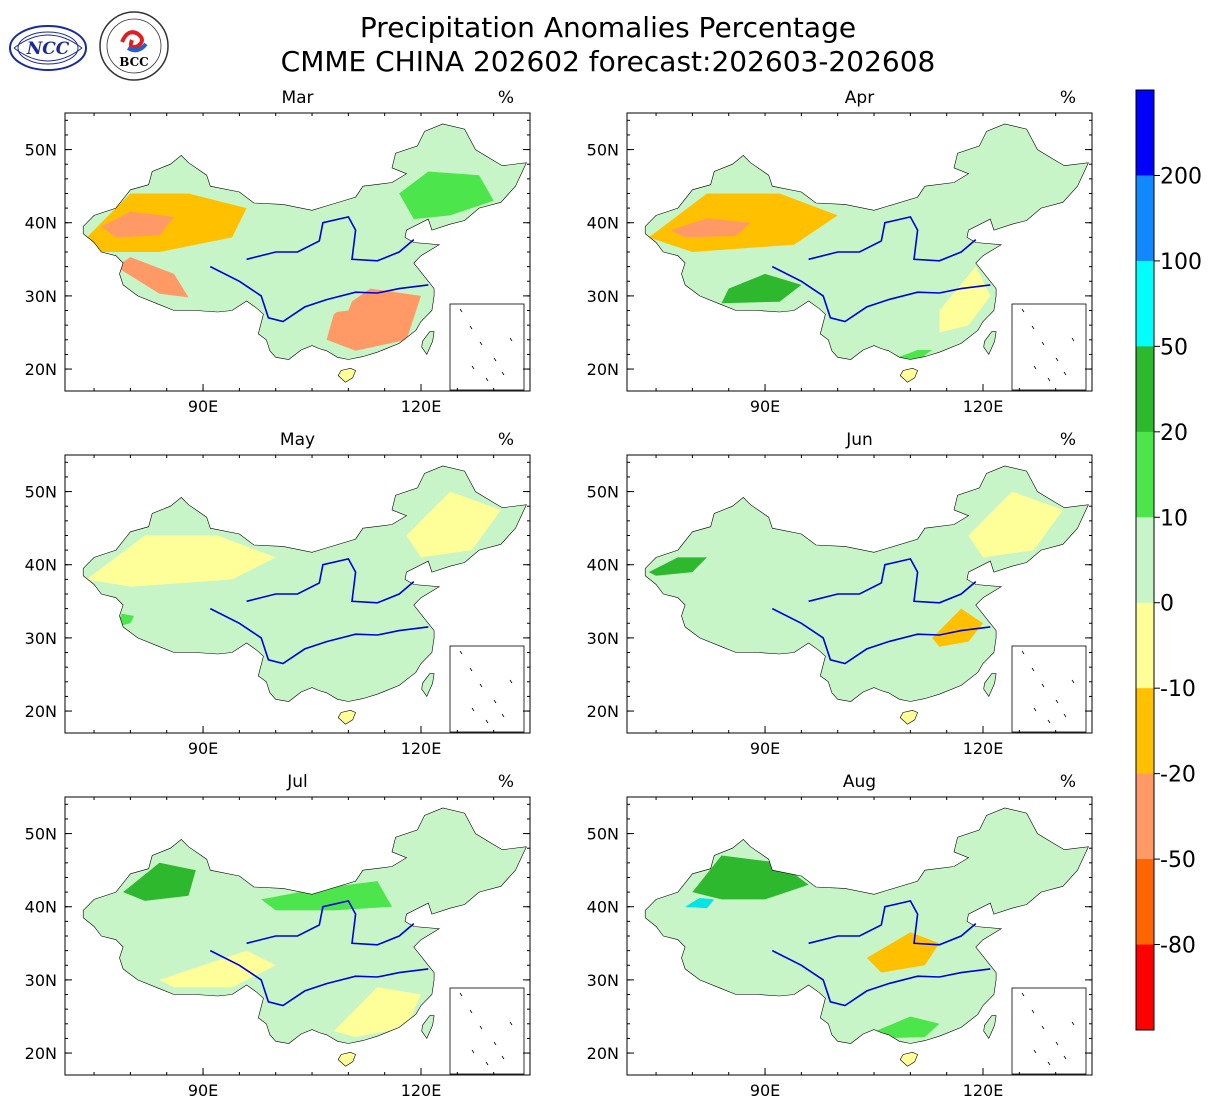  I want to click on anomaly-layer, so click(293, 579).